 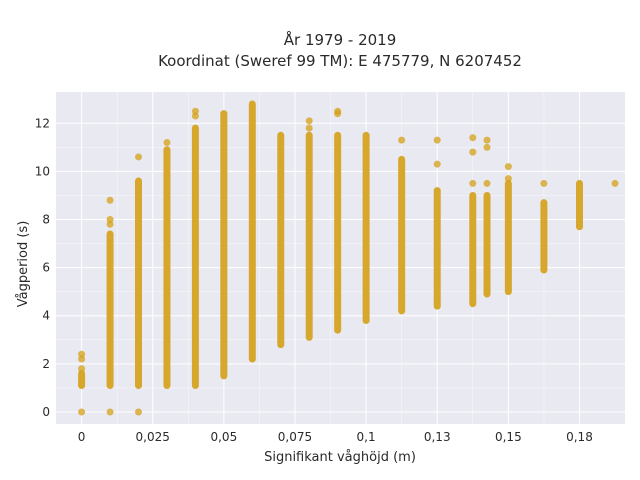 What do you see at coordinates (340, 457) in the screenshot?
I see `x-axis-label: Signifikant våghöjd (m)` at bounding box center [340, 457].